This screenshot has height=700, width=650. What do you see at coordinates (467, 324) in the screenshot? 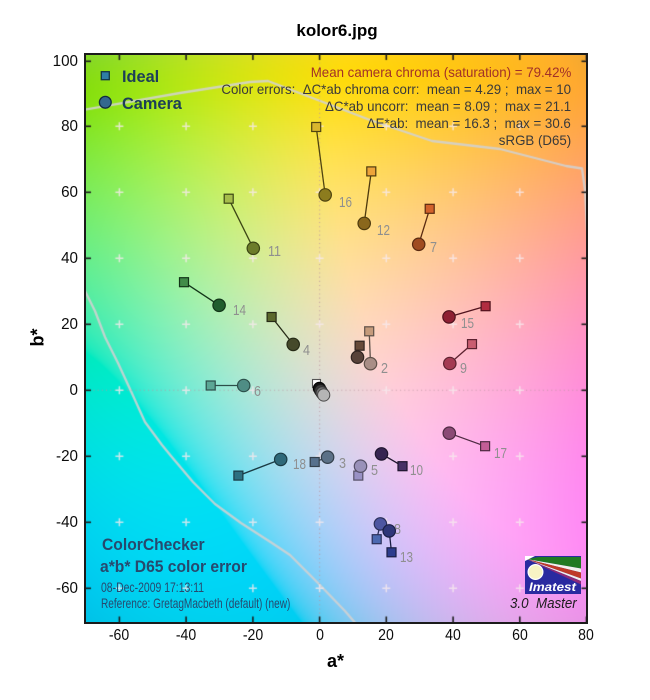
I see `svg-text: 15` at bounding box center [467, 324].